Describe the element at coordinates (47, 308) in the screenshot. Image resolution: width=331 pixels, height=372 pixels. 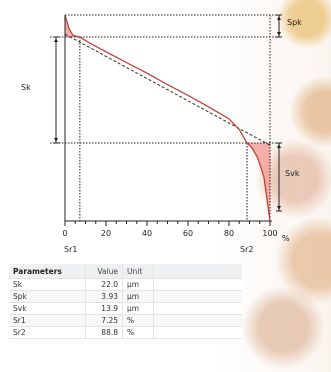
I see `row-name: Svk` at that location.